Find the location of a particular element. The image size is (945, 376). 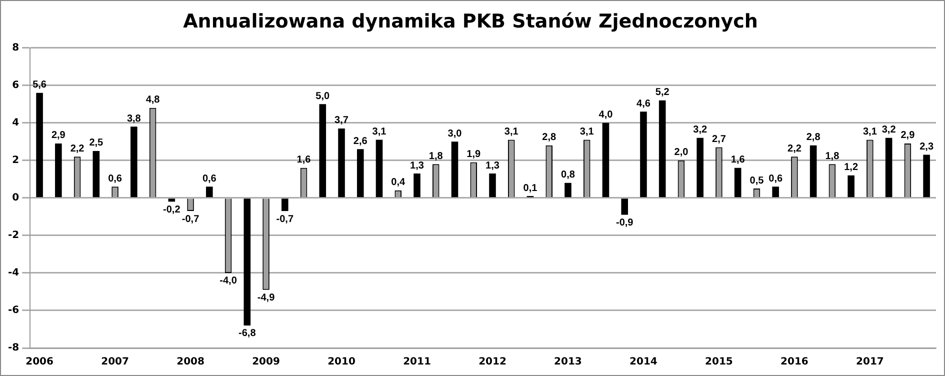

x-tick-label: 2016 is located at coordinates (794, 362).